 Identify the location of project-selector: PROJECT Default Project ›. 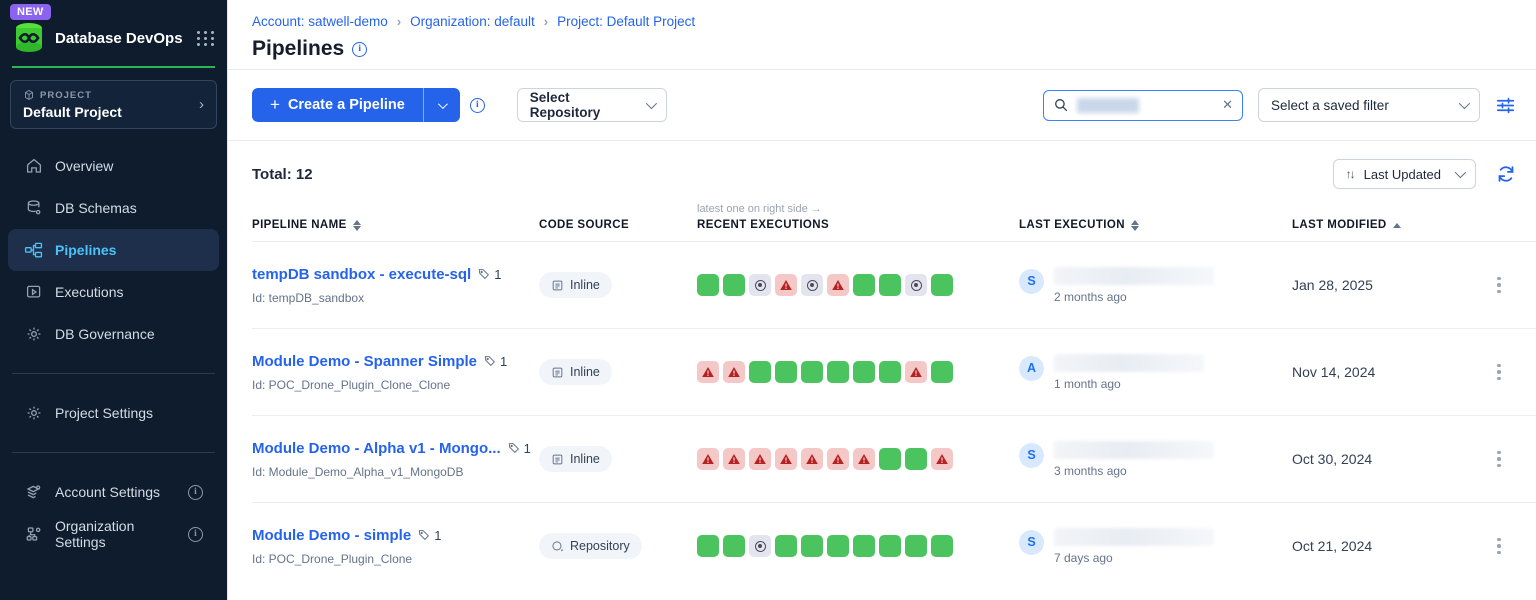
(113, 104).